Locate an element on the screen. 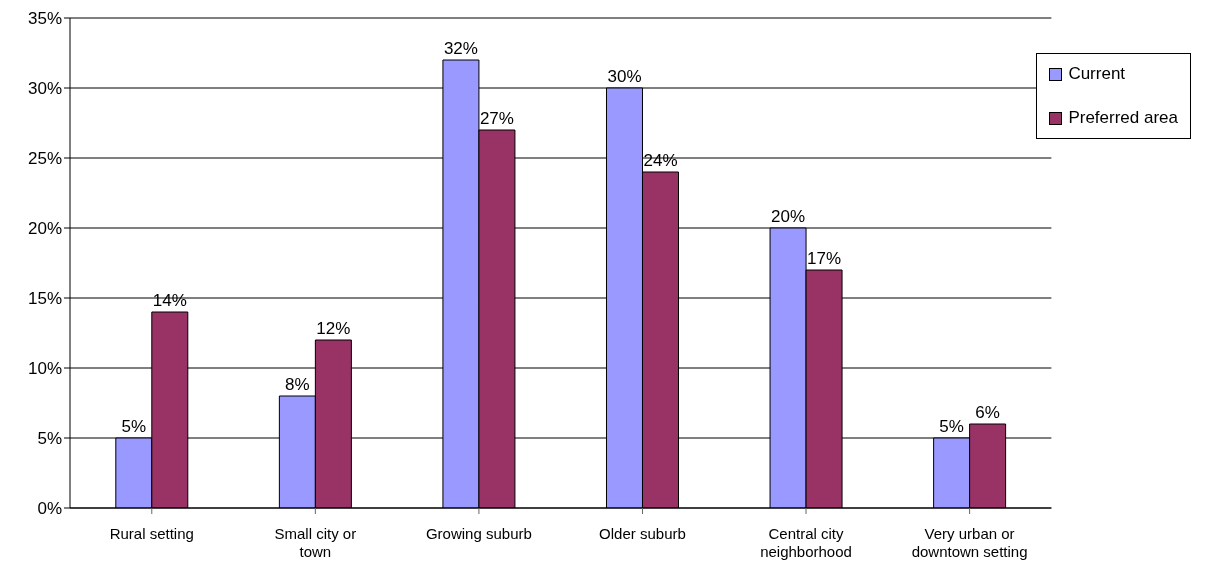  x-tick-label: Central city neighborhood is located at coordinates (806, 542).